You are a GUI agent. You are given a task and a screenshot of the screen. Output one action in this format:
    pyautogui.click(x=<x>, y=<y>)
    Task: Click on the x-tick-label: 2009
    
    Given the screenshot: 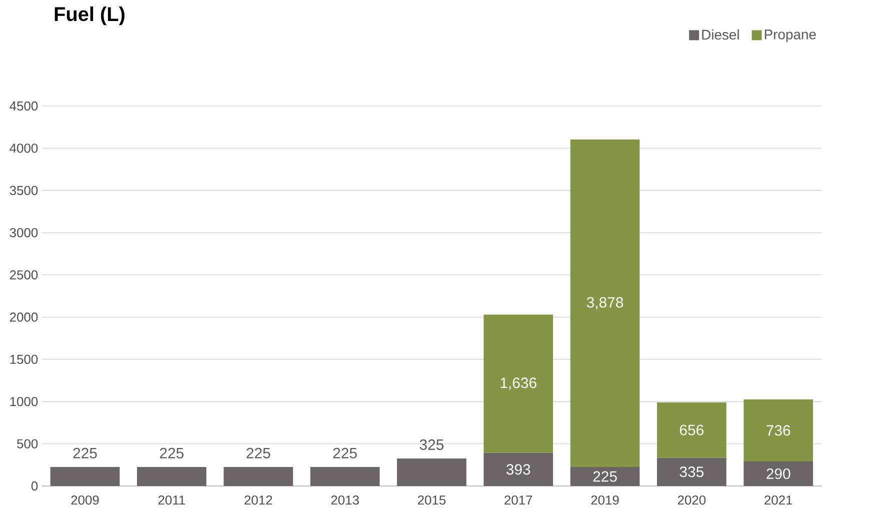 What is the action you would take?
    pyautogui.click(x=85, y=500)
    